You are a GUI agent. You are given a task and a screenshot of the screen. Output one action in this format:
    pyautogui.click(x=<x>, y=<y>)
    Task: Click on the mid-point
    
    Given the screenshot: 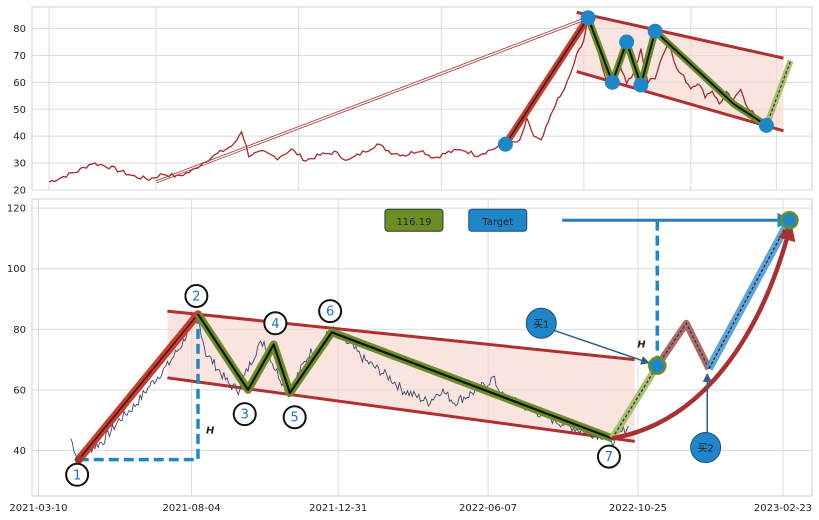 What is the action you would take?
    pyautogui.click(x=657, y=365)
    